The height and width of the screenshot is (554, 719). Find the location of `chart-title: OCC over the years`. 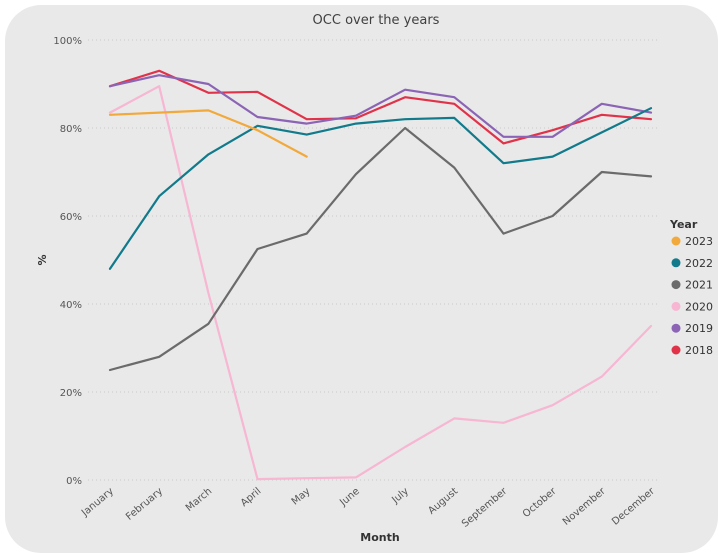

chart-title: OCC over the years is located at coordinates (376, 20).